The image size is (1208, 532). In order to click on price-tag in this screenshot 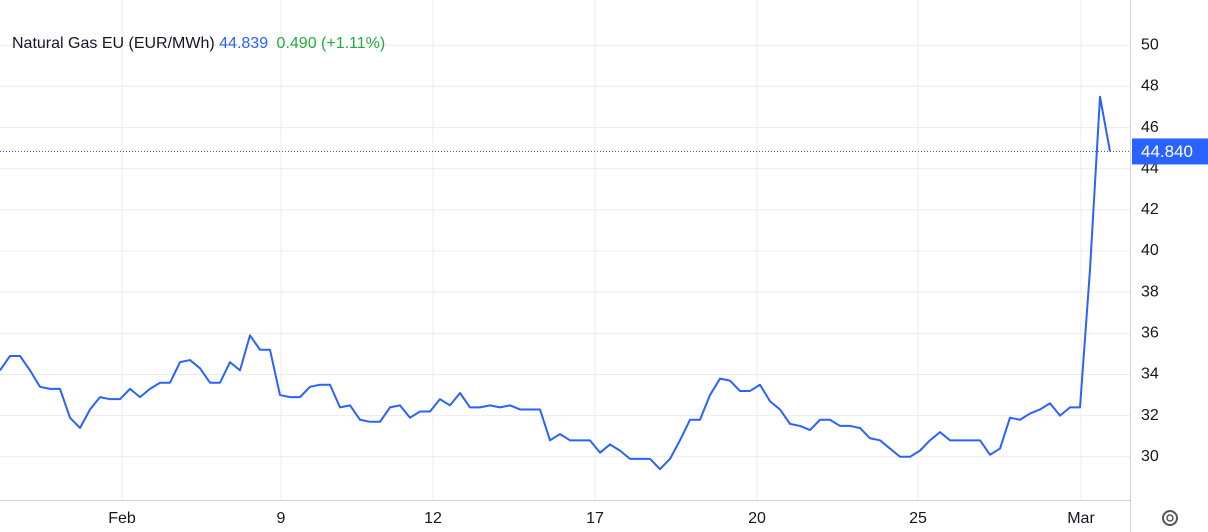, I will do `click(1170, 151)`.